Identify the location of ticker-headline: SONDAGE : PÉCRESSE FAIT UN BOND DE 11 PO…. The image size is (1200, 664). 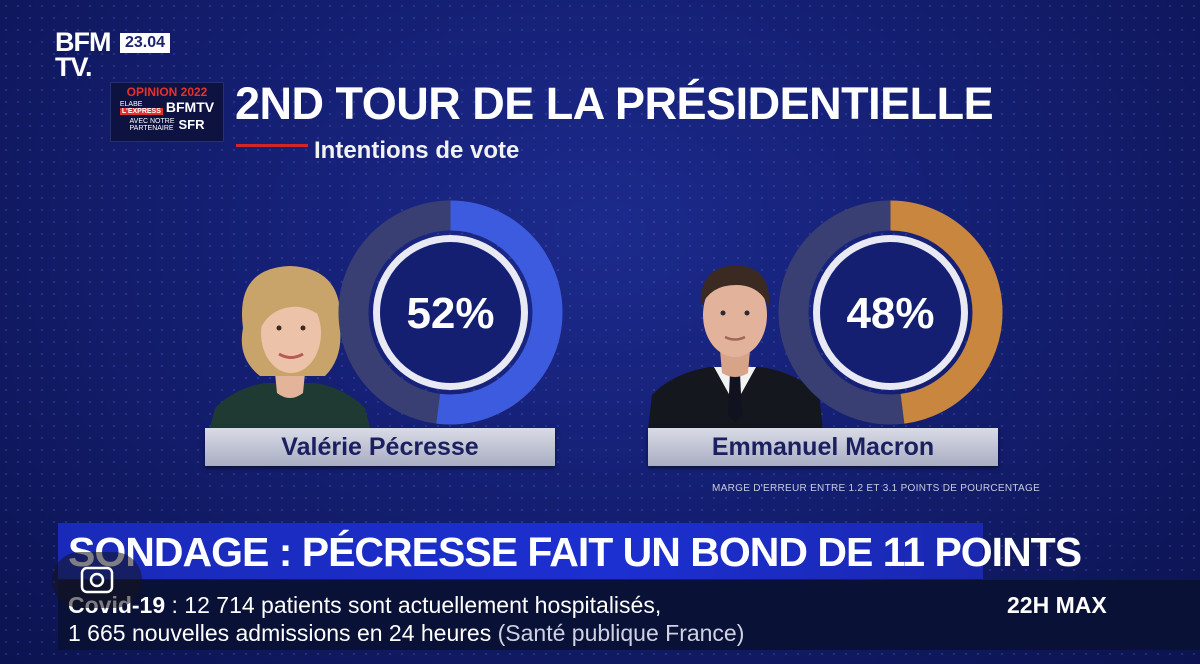
(575, 552).